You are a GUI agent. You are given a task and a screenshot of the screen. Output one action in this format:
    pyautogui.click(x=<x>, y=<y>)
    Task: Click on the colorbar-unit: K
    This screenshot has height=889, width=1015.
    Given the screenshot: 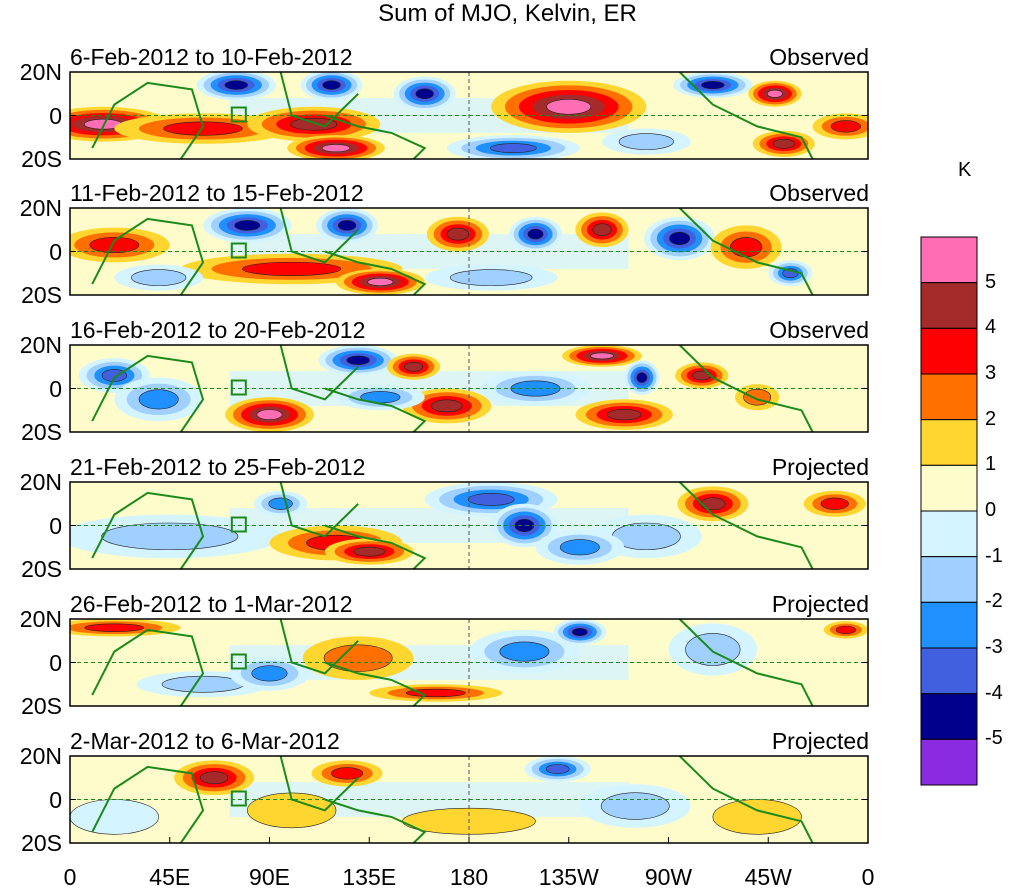 What is the action you would take?
    pyautogui.click(x=965, y=170)
    